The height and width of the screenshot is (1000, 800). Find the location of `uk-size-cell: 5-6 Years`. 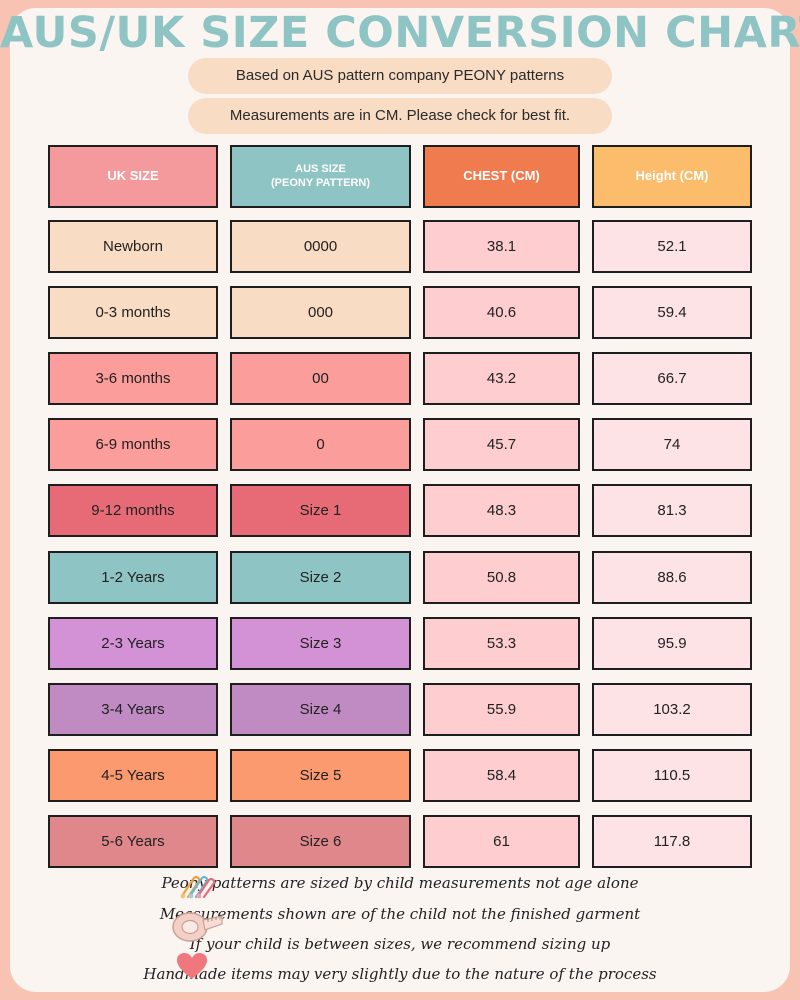

uk-size-cell: 5-6 Years is located at coordinates (133, 841).